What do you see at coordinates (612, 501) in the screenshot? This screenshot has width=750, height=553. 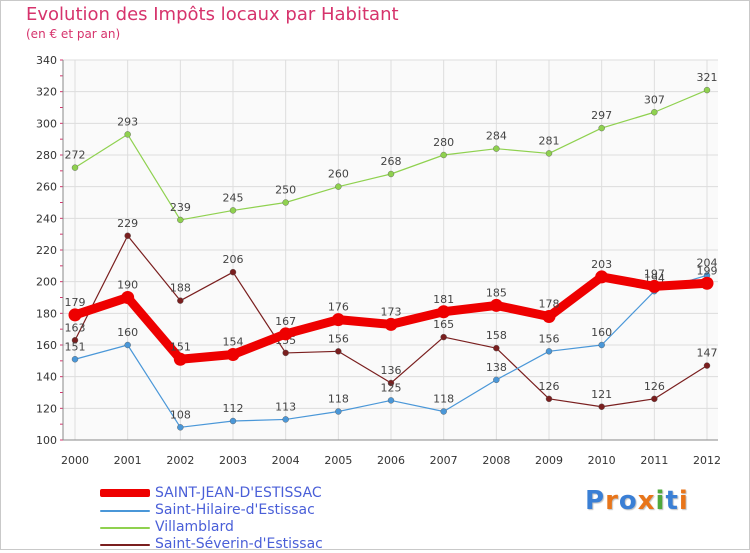 I see `logo-letter: r` at bounding box center [612, 501].